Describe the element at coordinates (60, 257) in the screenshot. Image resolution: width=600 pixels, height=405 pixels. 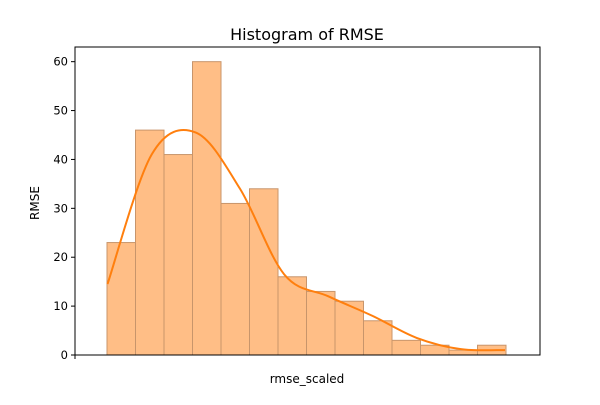
I see `y-tick-label: 20` at that location.